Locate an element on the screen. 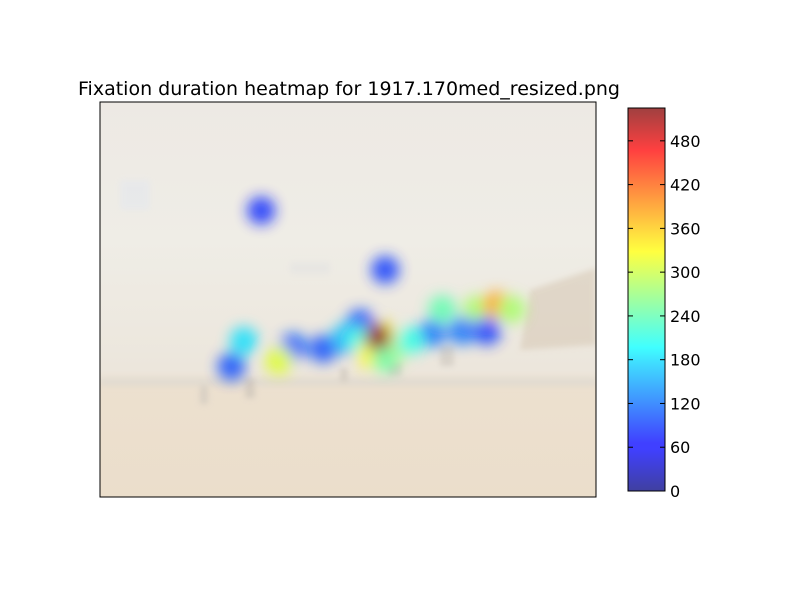 This screenshot has height=600, width=800. heat-layer is located at coordinates (371, 288).